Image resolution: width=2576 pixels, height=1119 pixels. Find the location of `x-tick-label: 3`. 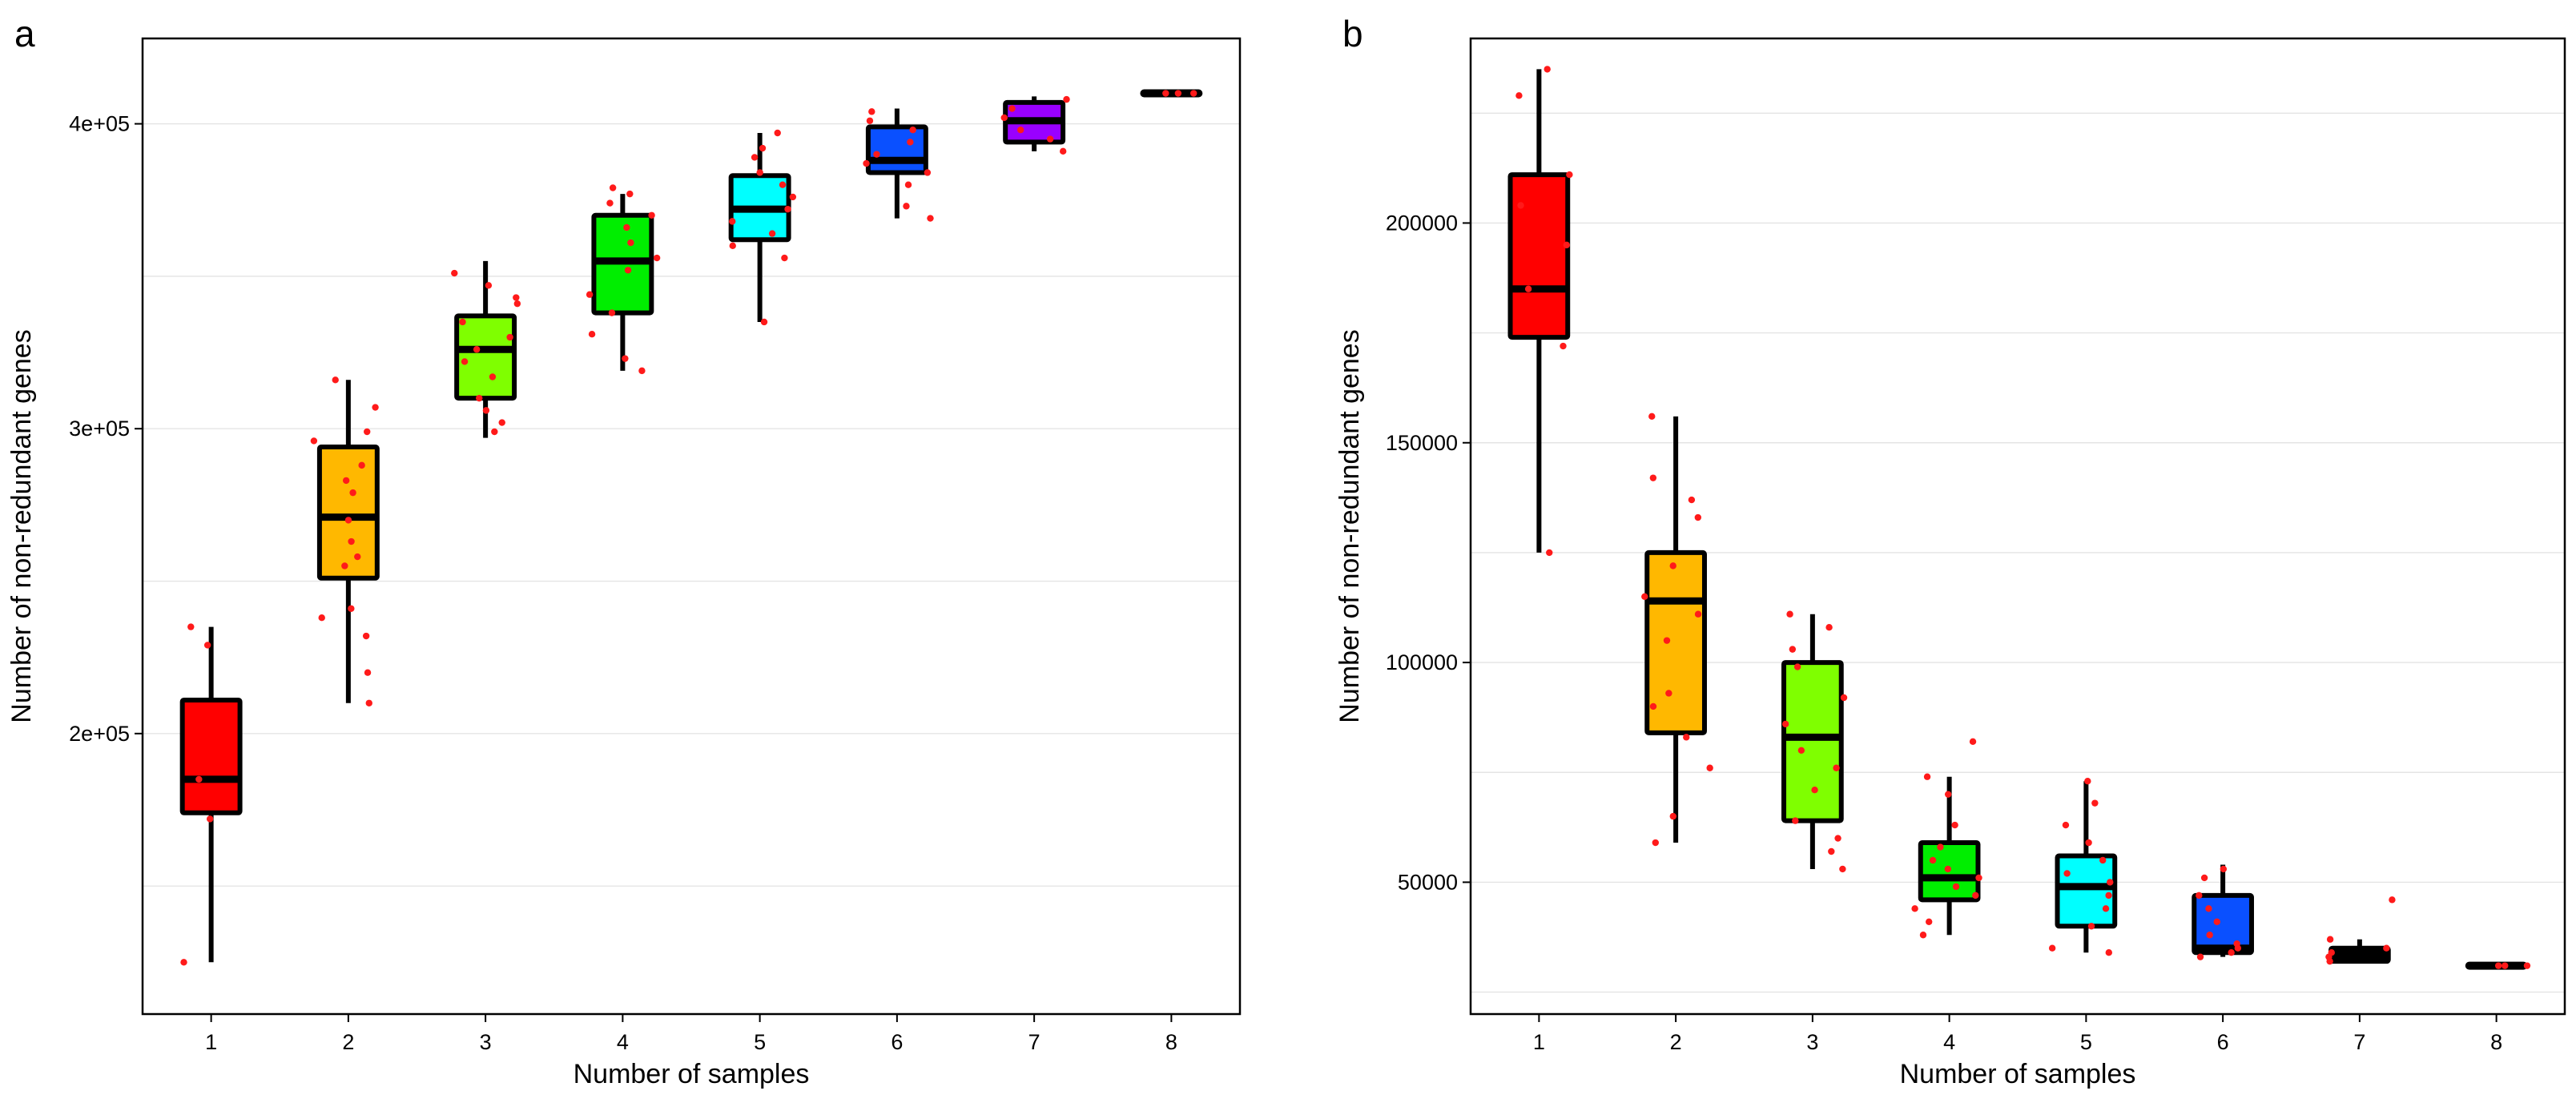

x-tick-label: 3 is located at coordinates (1812, 1042).